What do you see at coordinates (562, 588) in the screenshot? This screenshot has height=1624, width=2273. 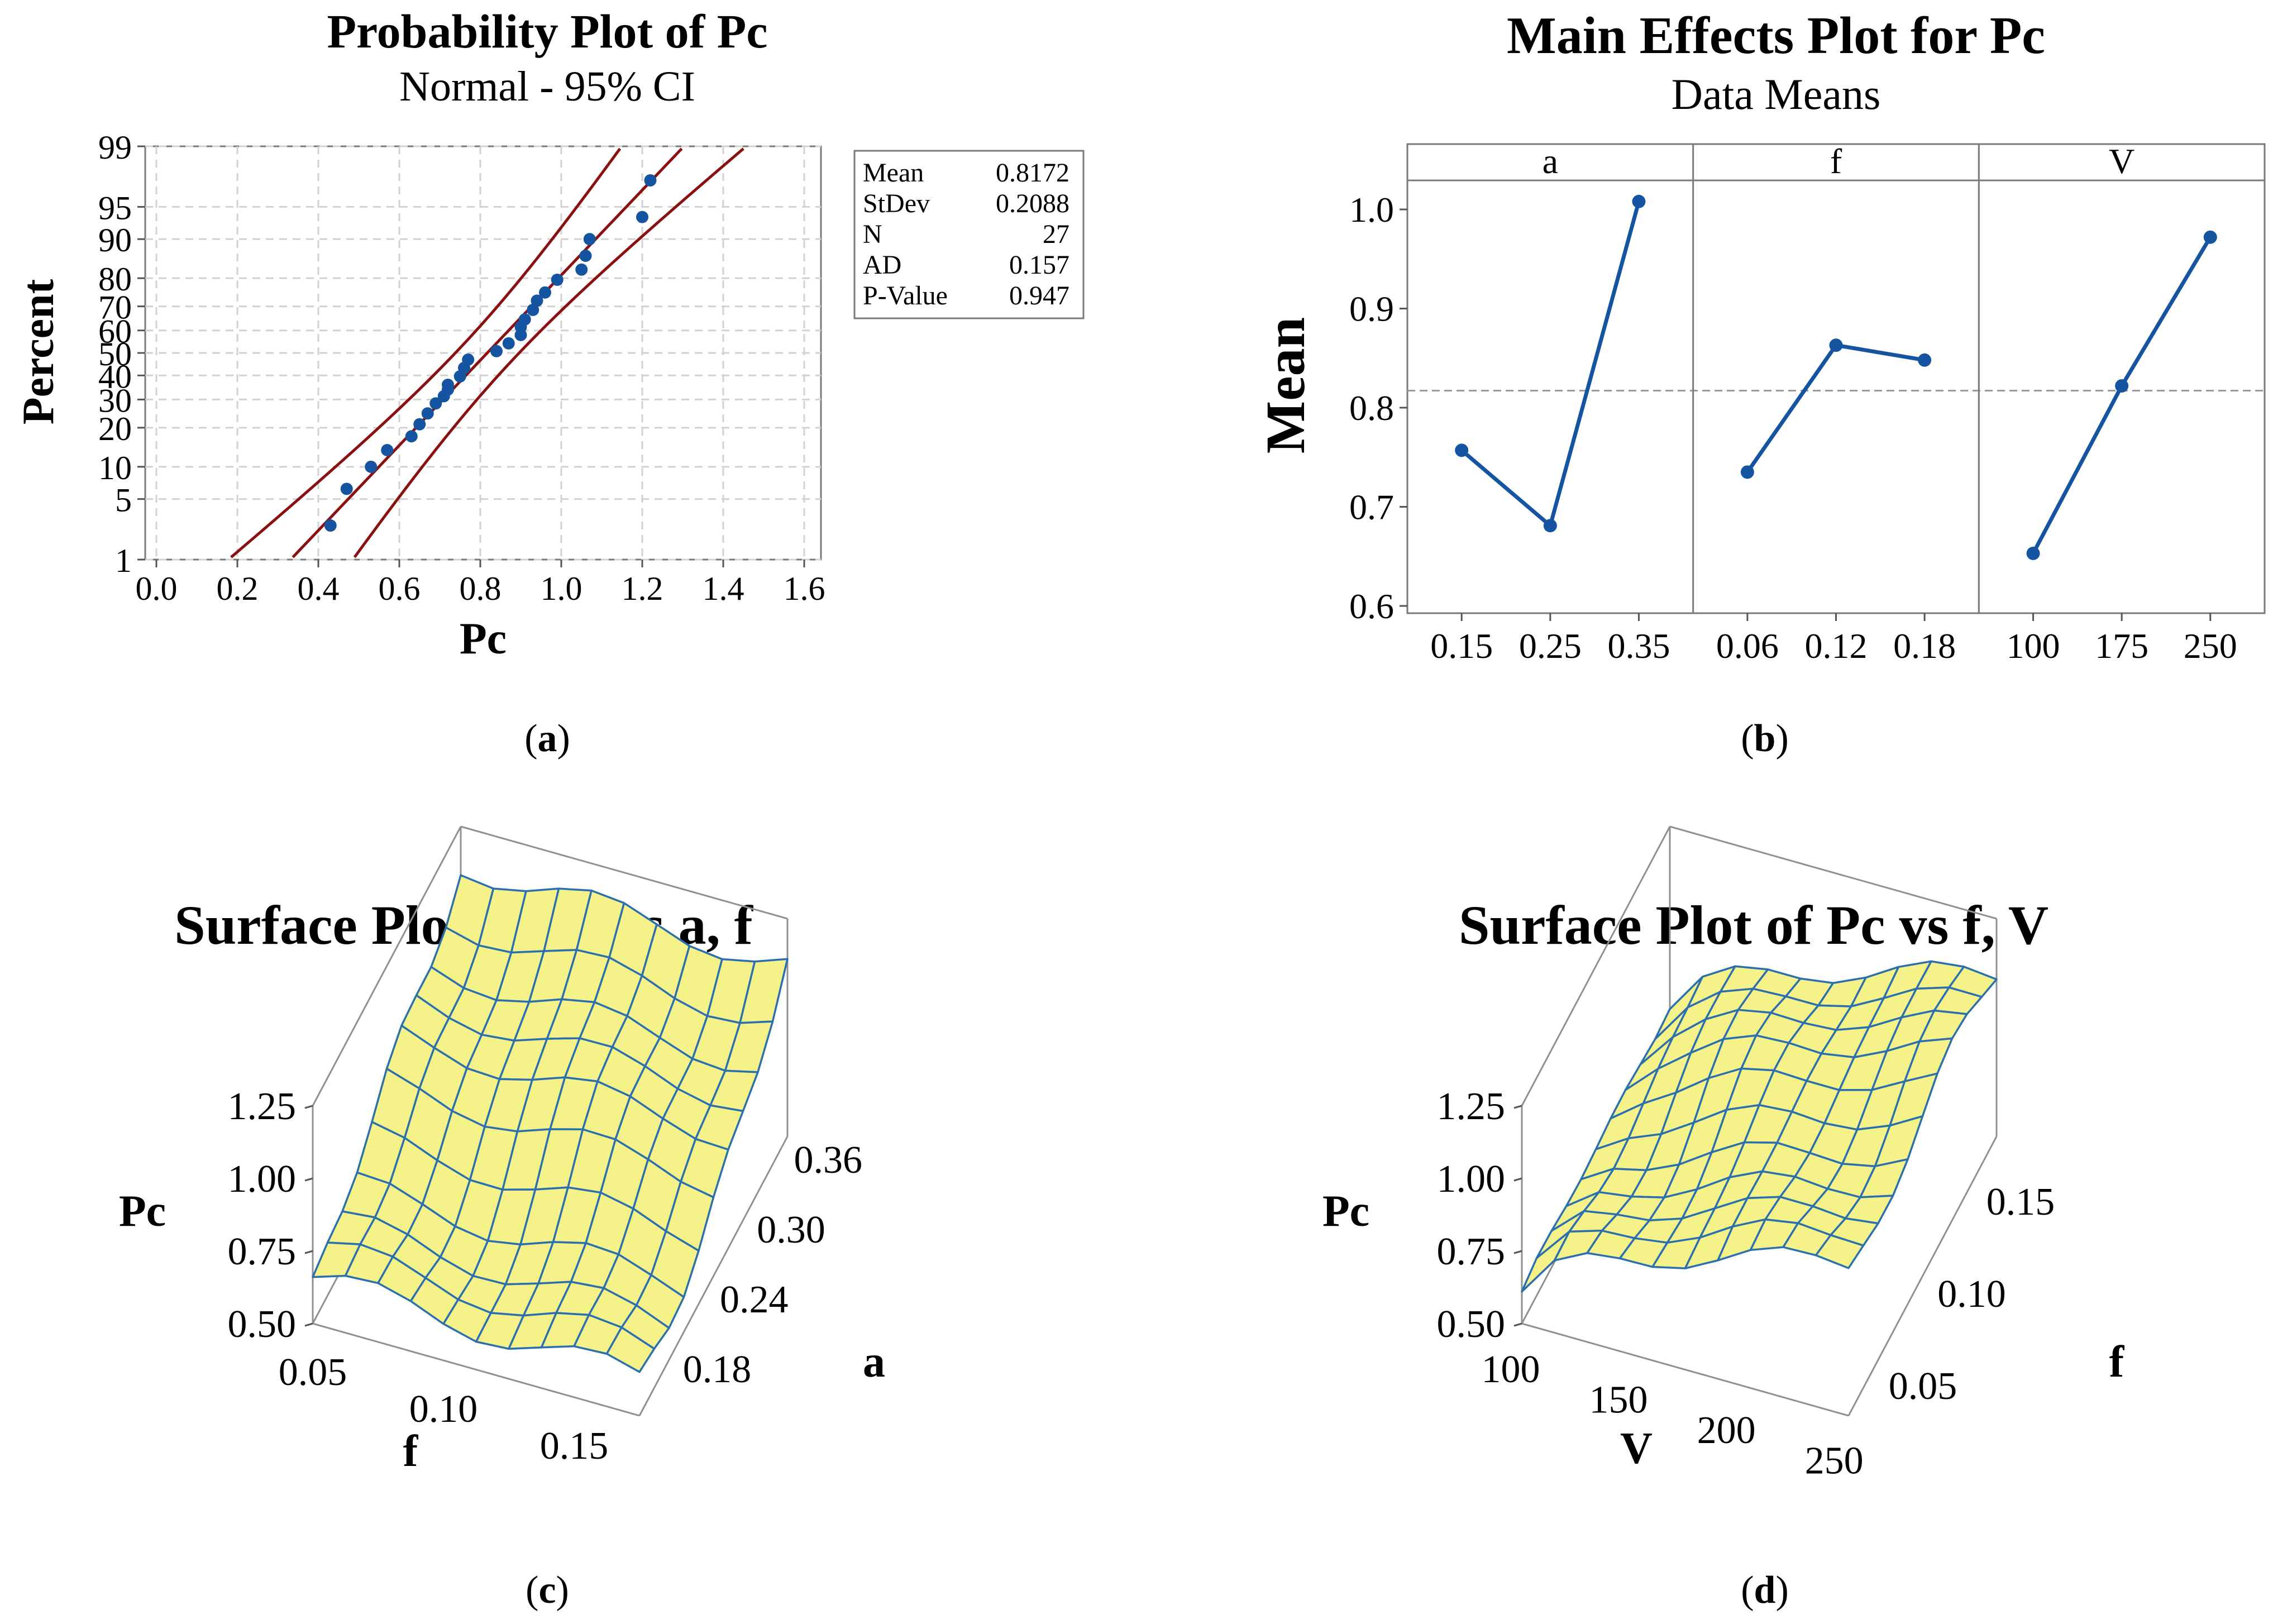 I see `prob-x-tick-label: 1.0` at bounding box center [562, 588].